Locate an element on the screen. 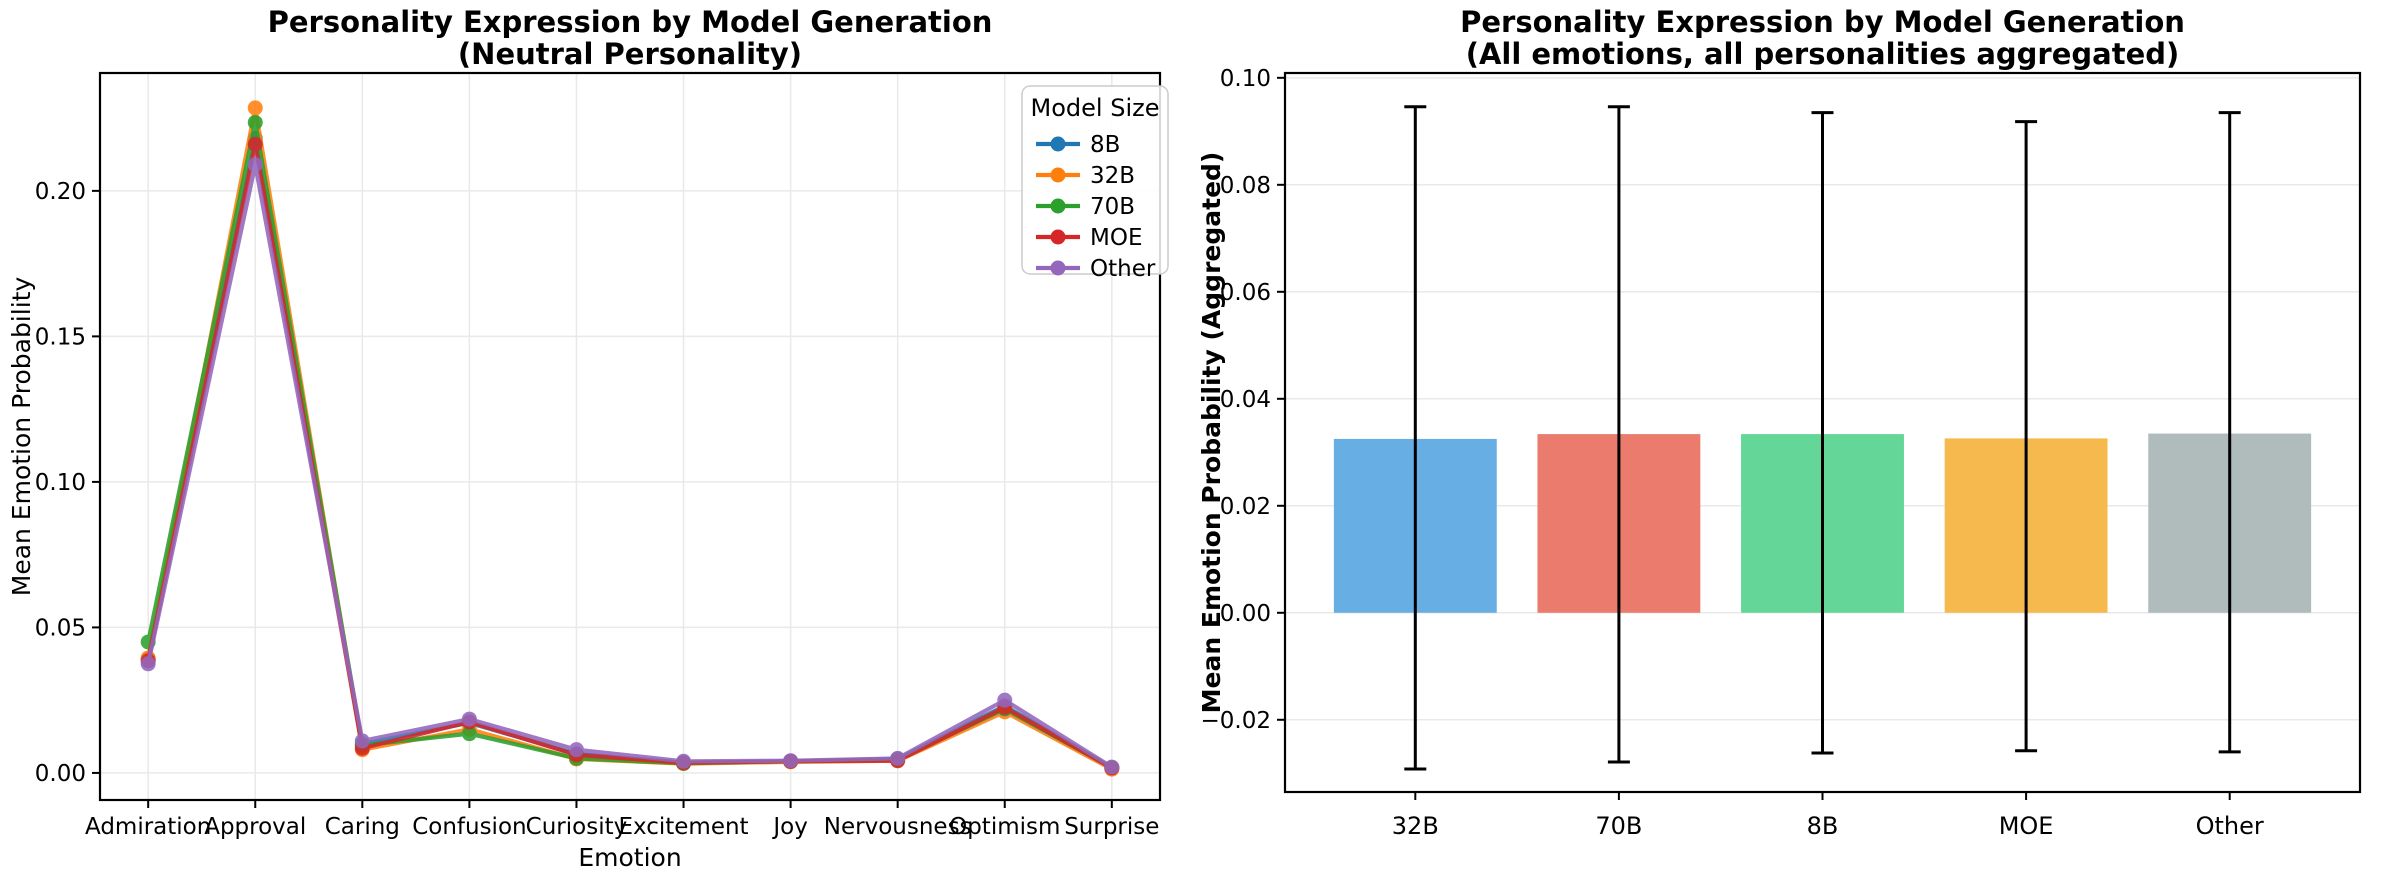  error-bar-32B is located at coordinates (1415, 438).